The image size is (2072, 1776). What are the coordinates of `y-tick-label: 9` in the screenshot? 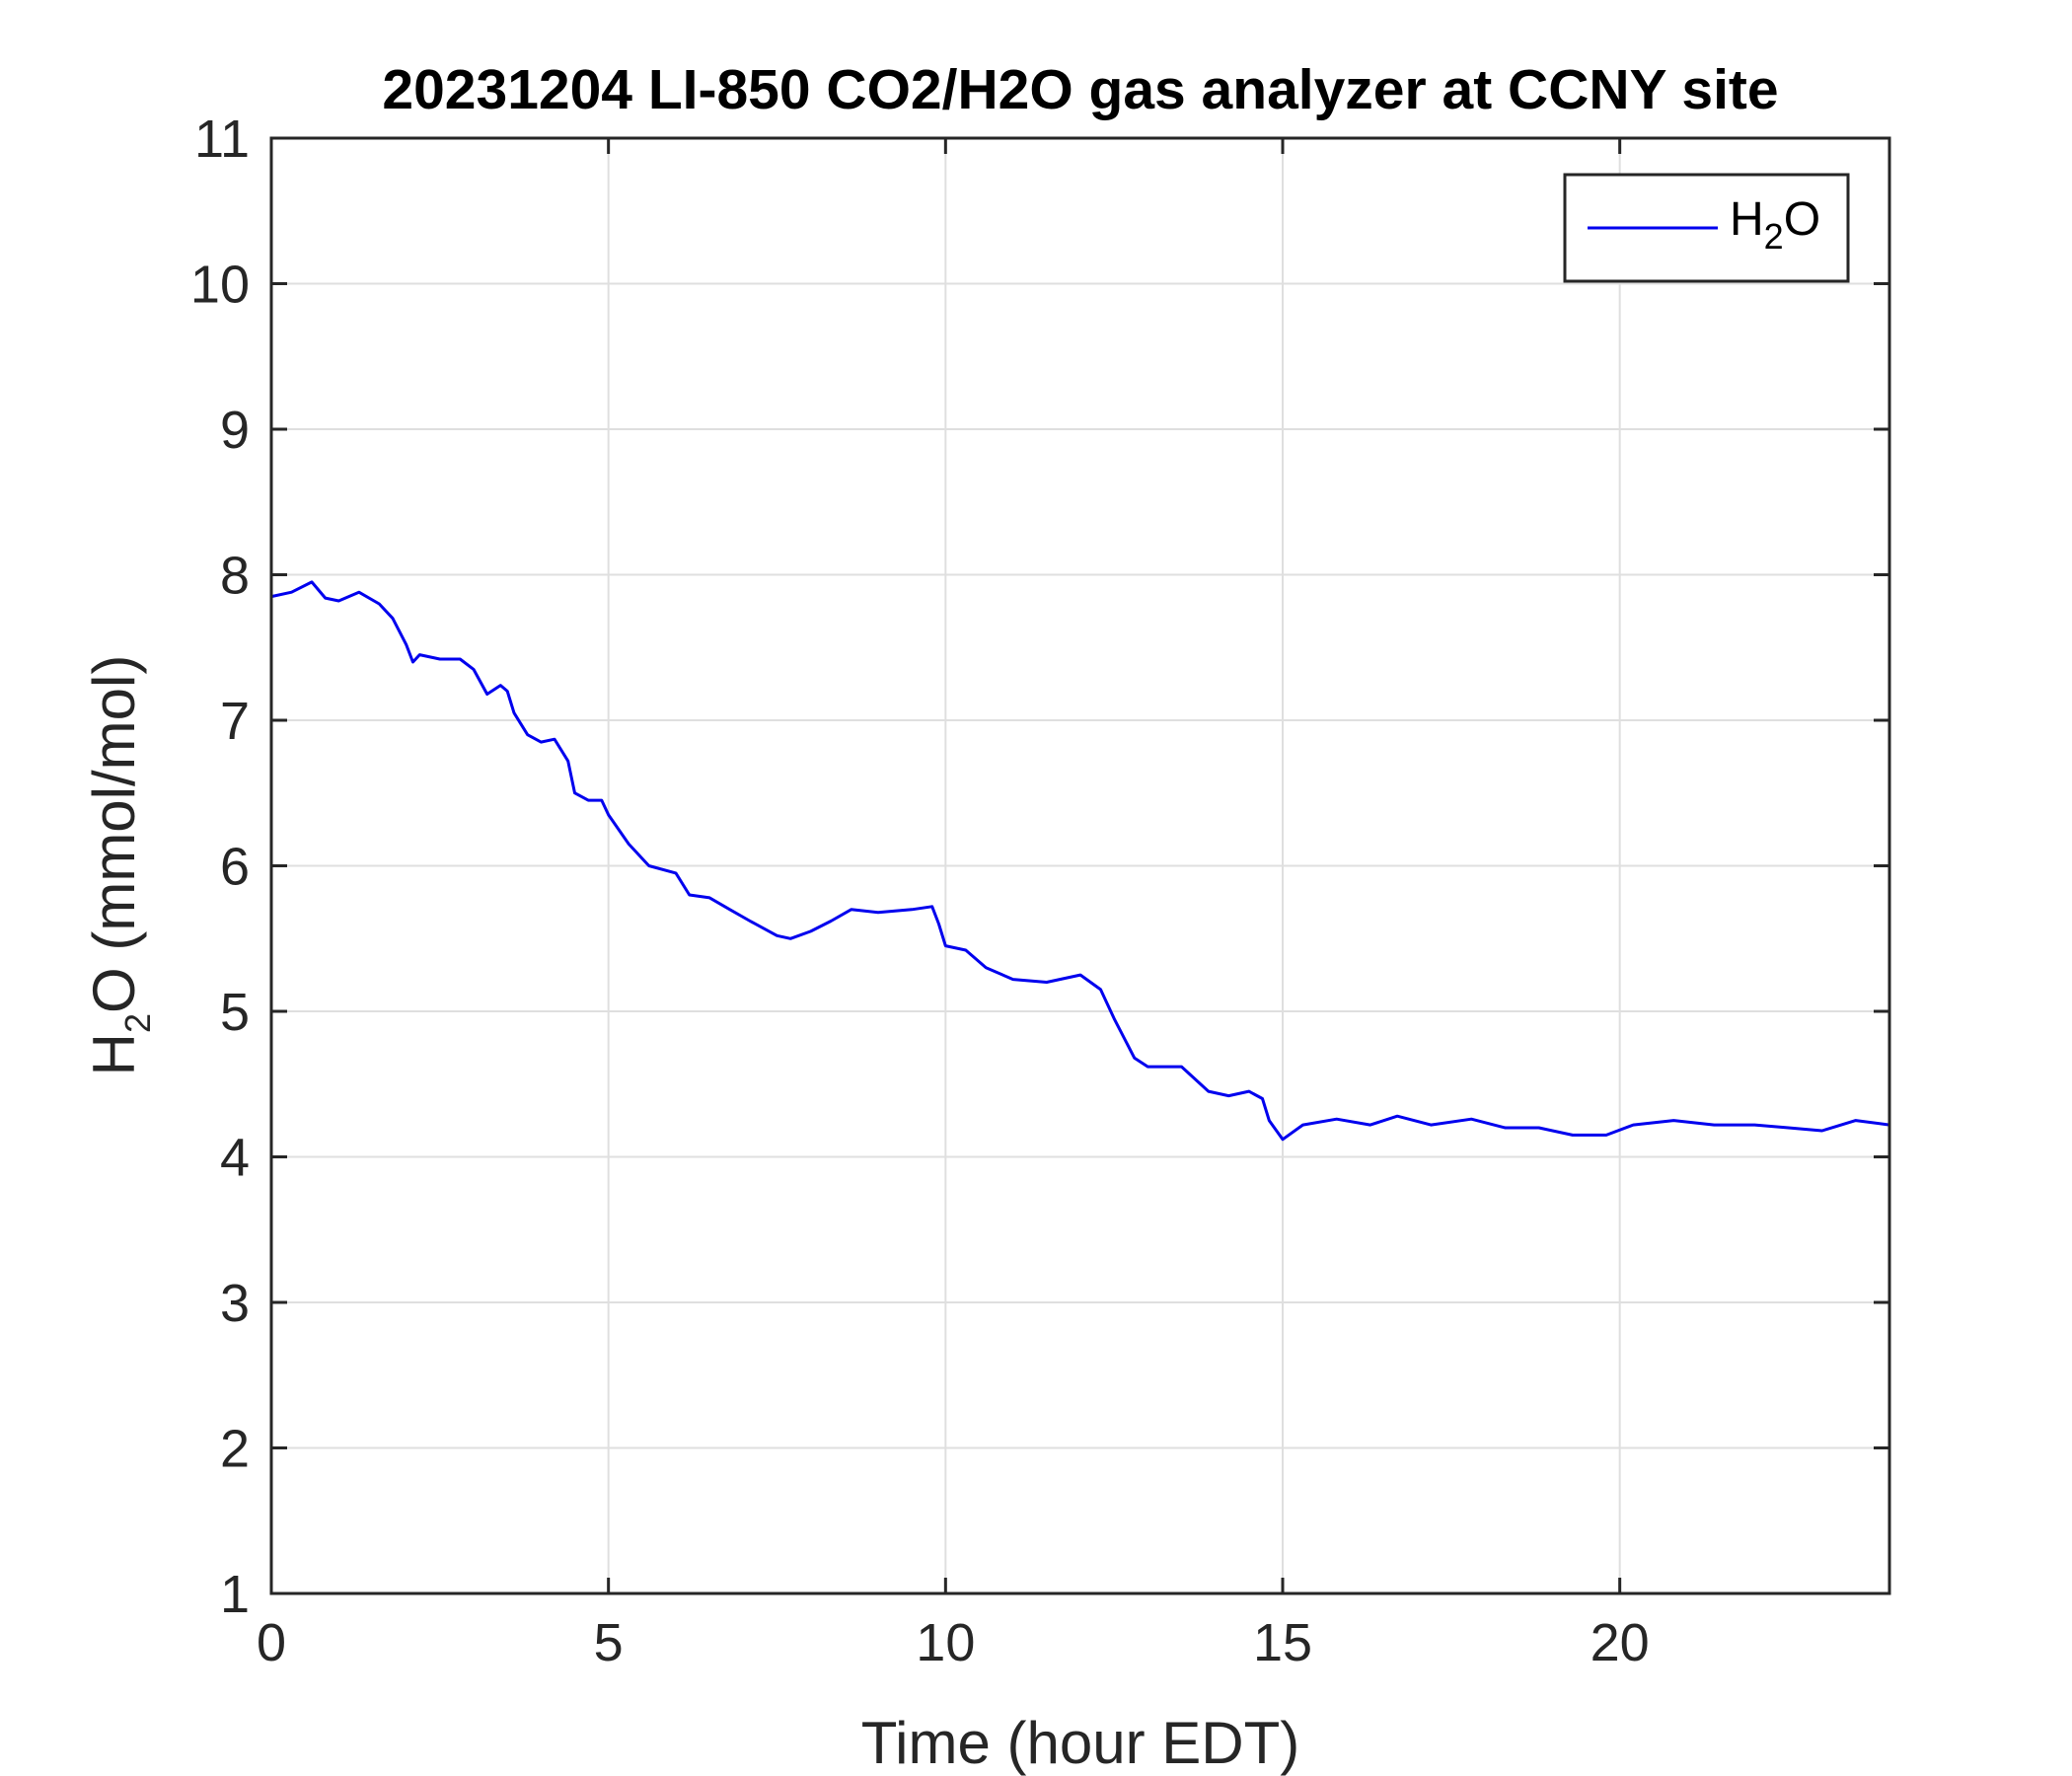 It's located at (235, 431).